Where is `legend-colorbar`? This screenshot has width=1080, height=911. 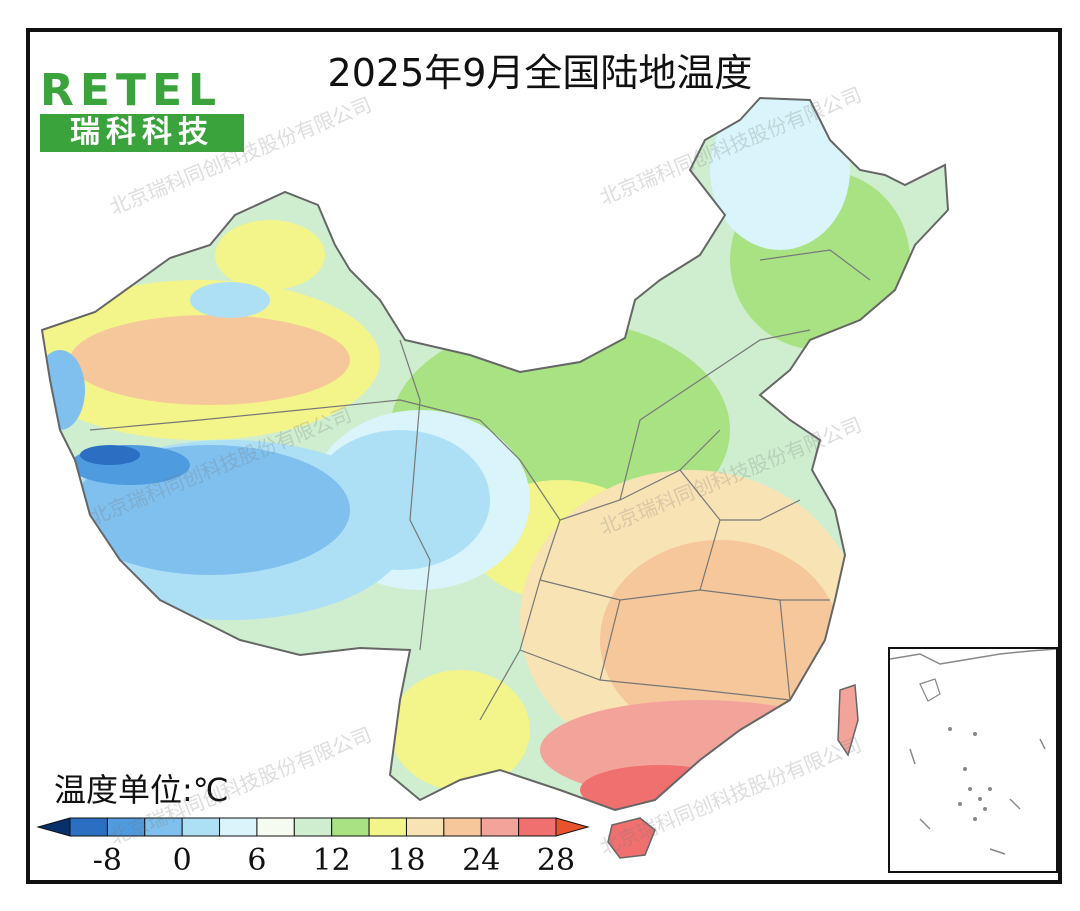 legend-colorbar is located at coordinates (313, 827).